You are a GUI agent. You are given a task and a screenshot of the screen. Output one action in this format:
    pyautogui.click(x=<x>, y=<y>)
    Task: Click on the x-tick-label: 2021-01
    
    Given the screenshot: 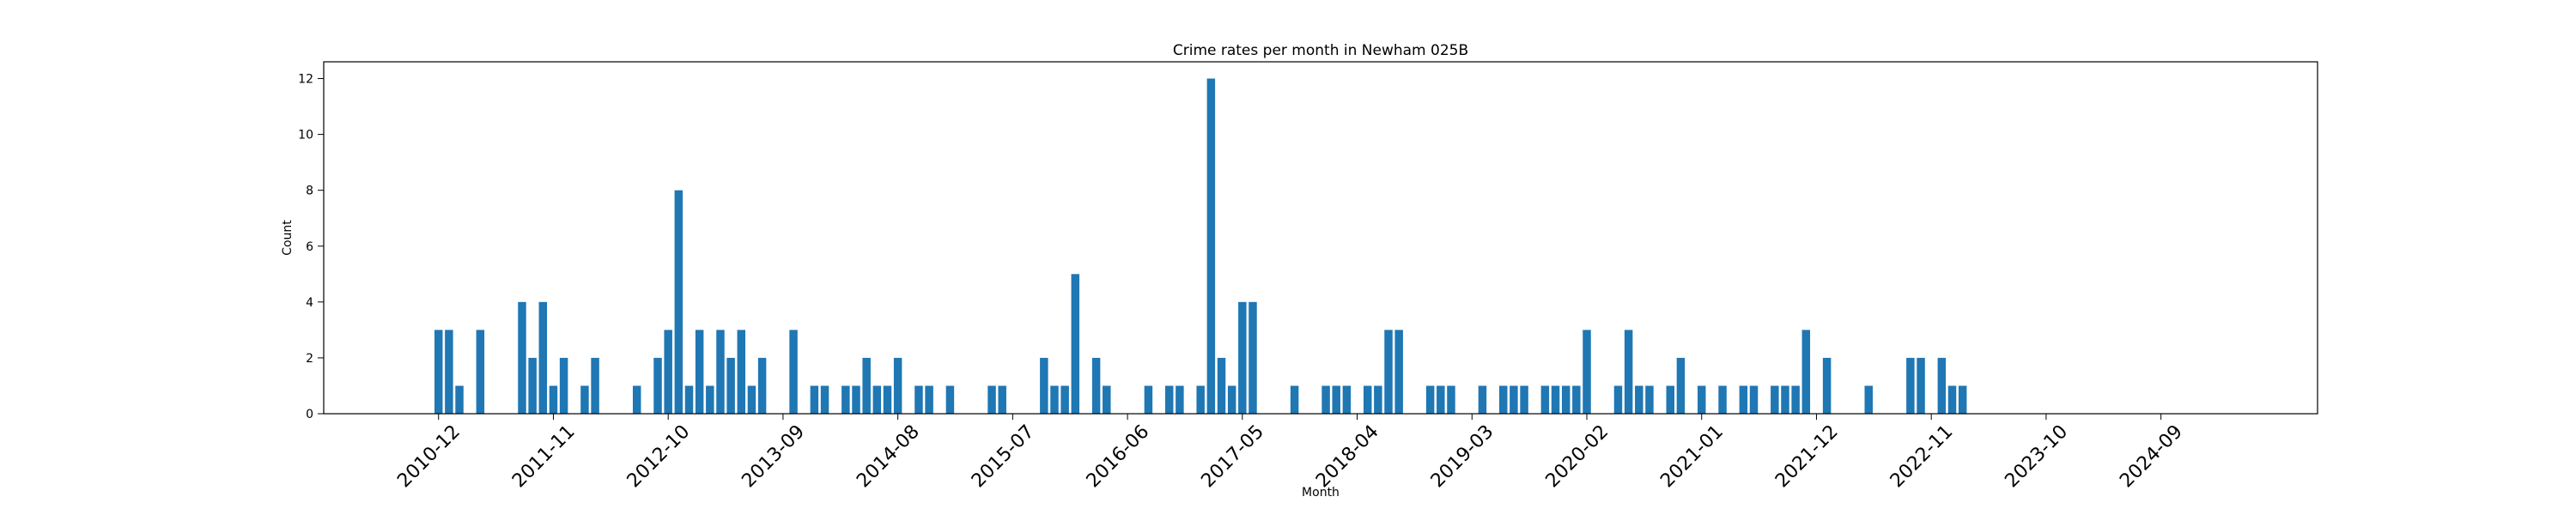 What is the action you would take?
    pyautogui.click(x=1692, y=457)
    